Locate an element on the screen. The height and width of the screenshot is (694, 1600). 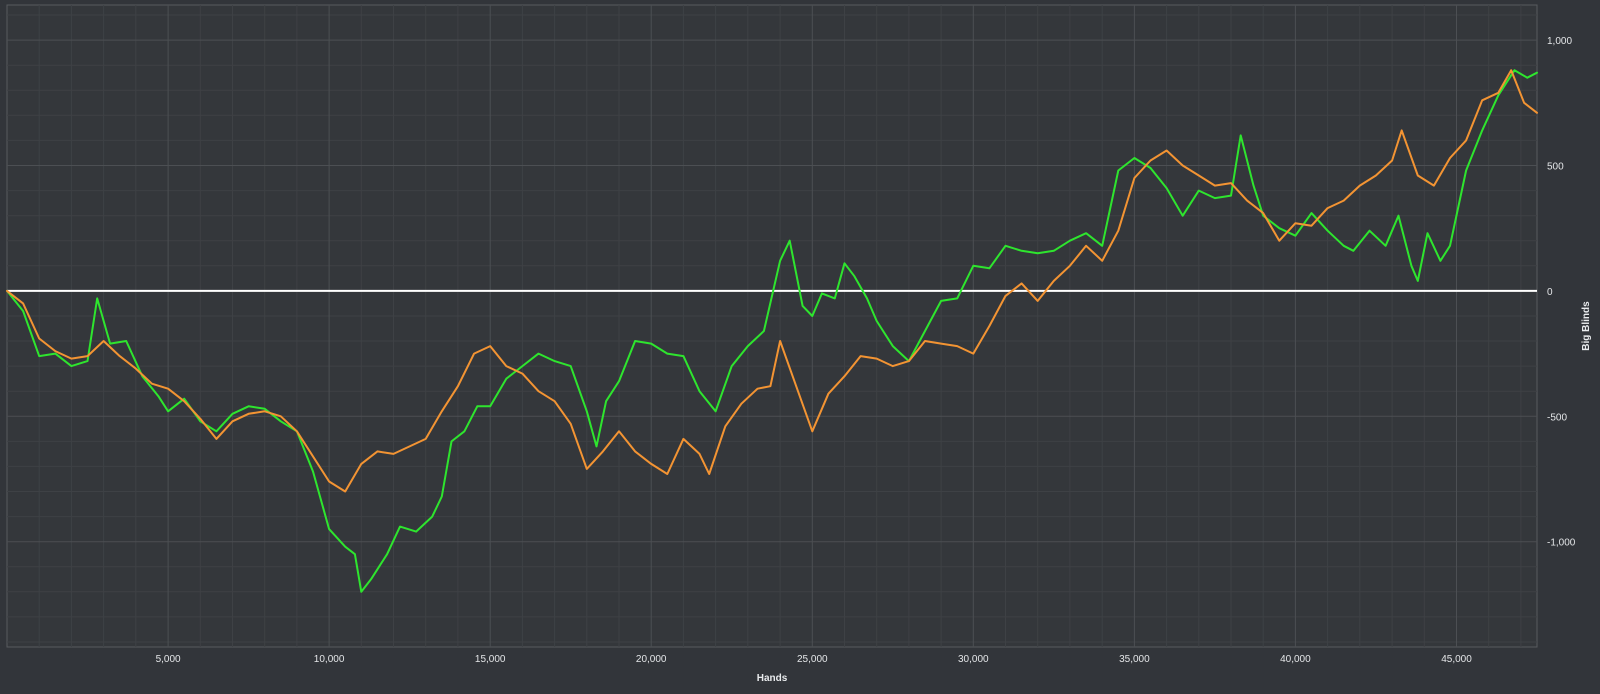
y-axis-title: Big Blinds is located at coordinates (1586, 326).